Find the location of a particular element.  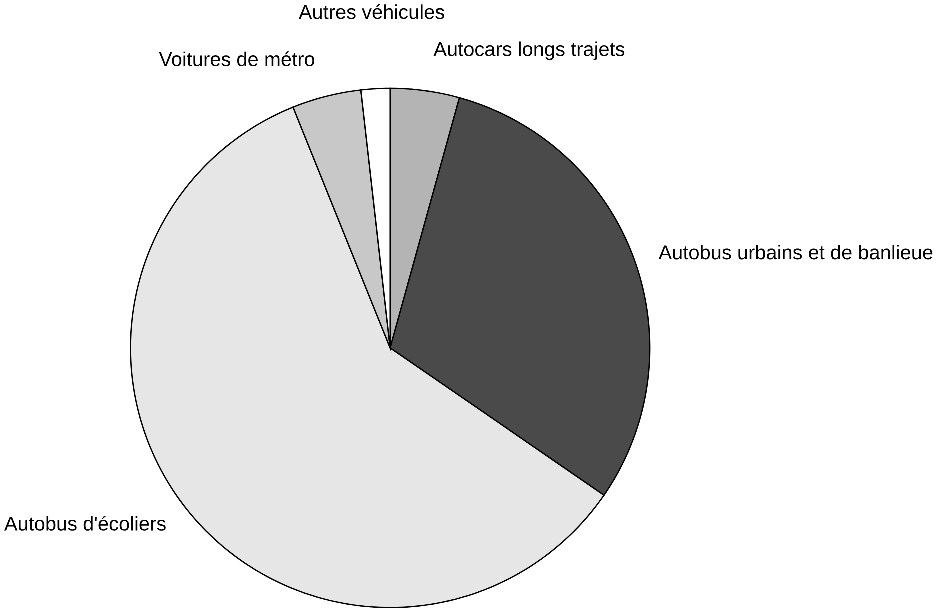

slice-label: Autocars longs trajets is located at coordinates (529, 51).